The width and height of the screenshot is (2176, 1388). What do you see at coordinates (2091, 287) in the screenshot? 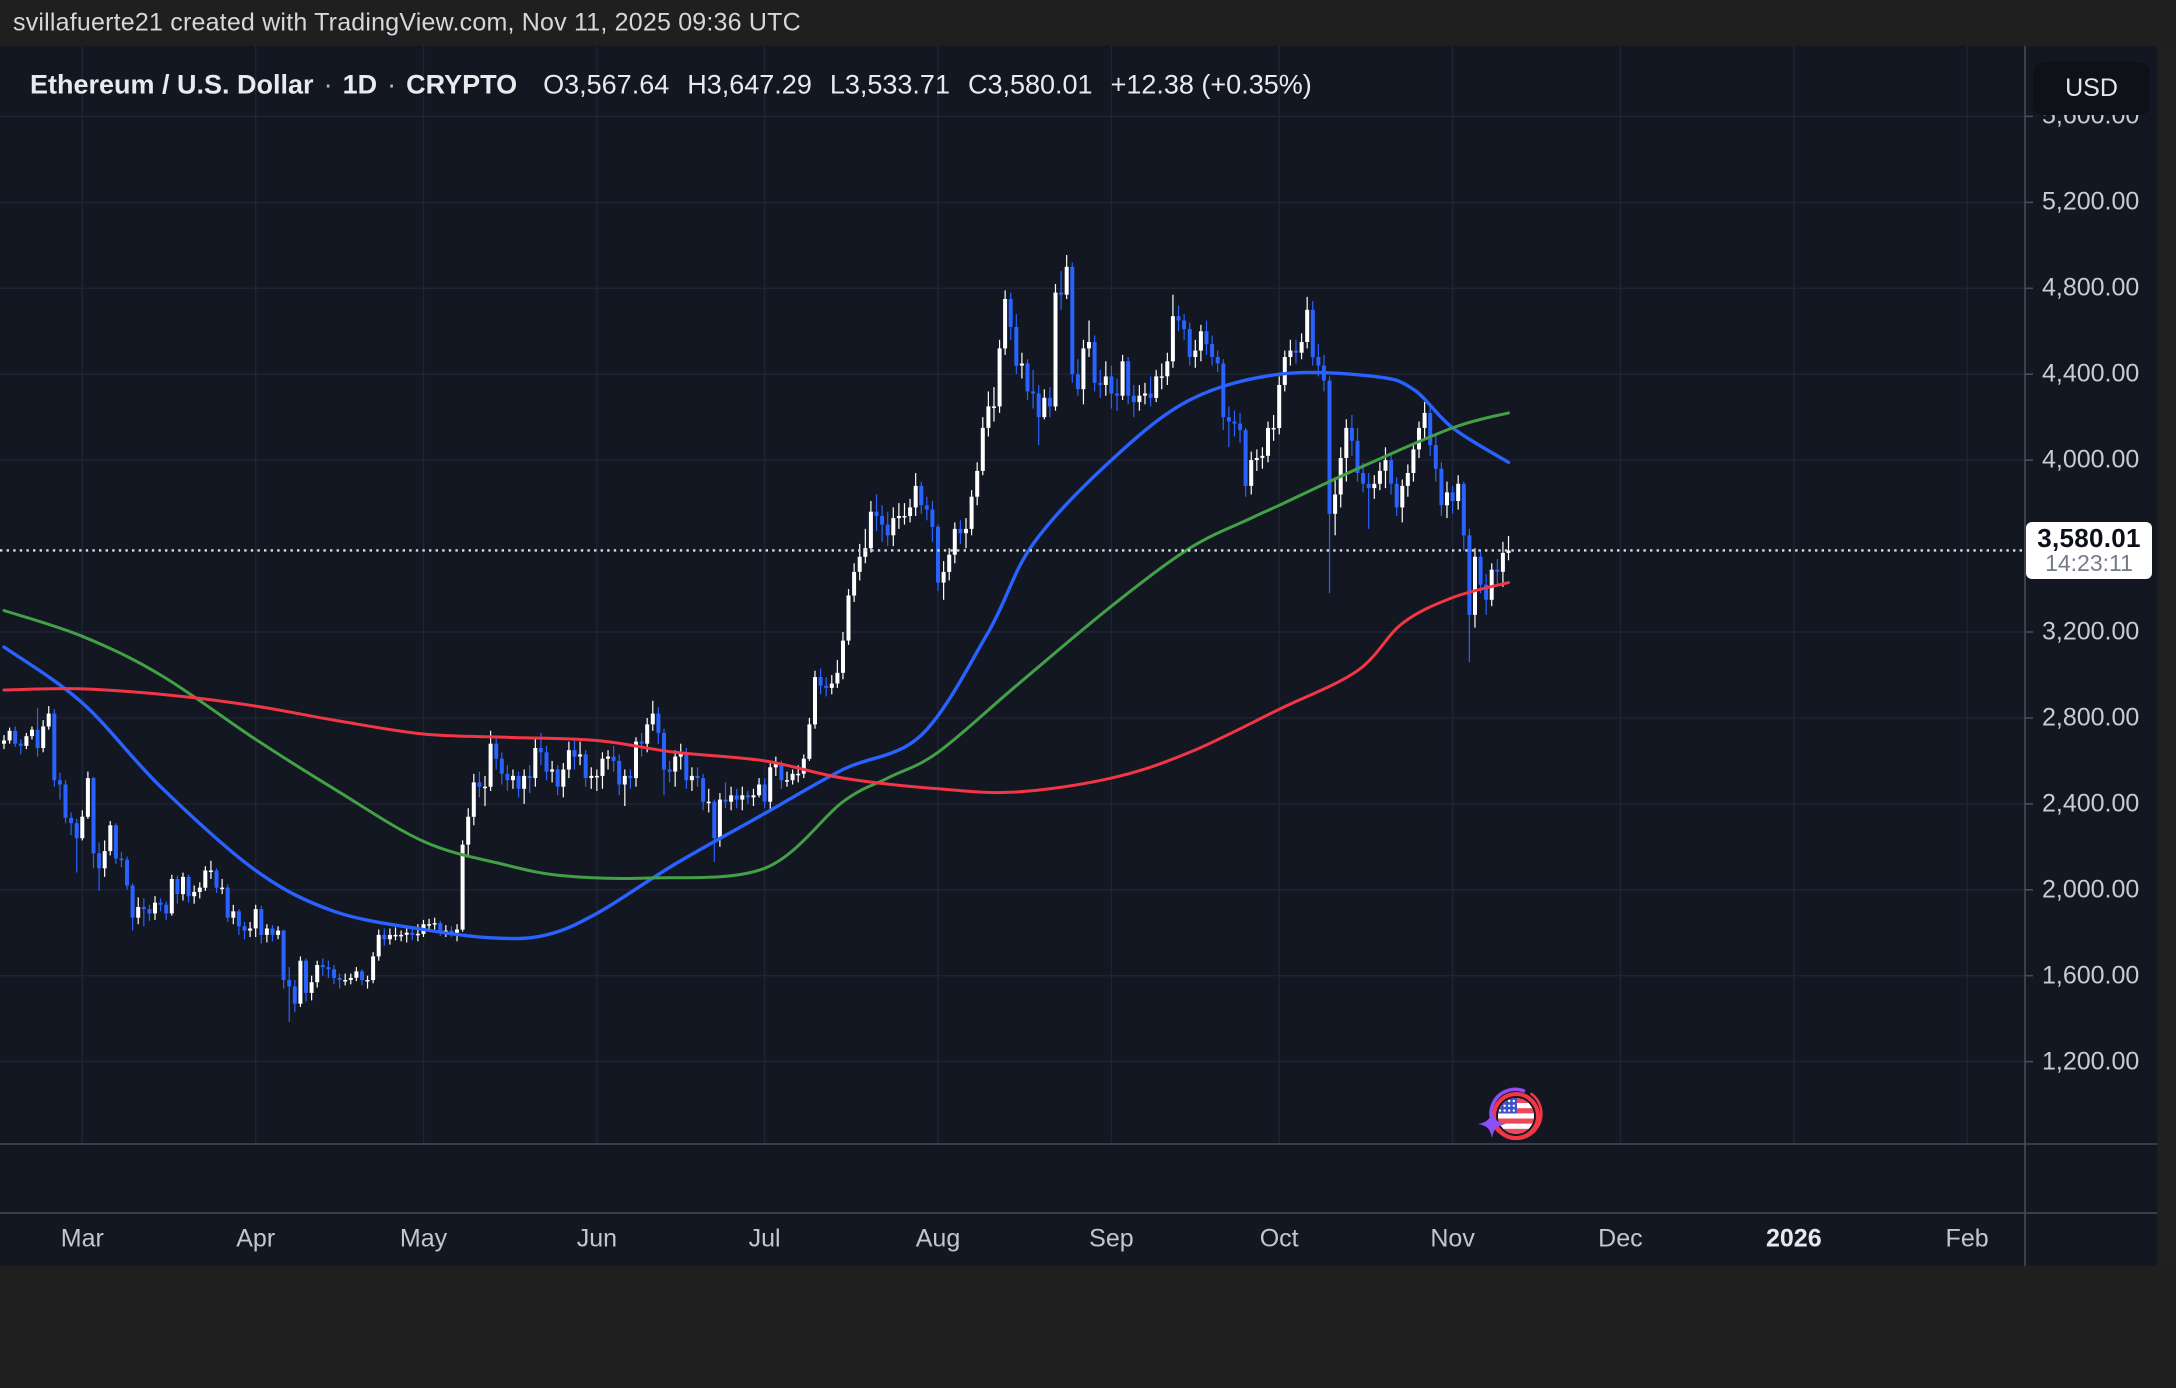
I see `price-axis-label: 4,800.00` at bounding box center [2091, 287].